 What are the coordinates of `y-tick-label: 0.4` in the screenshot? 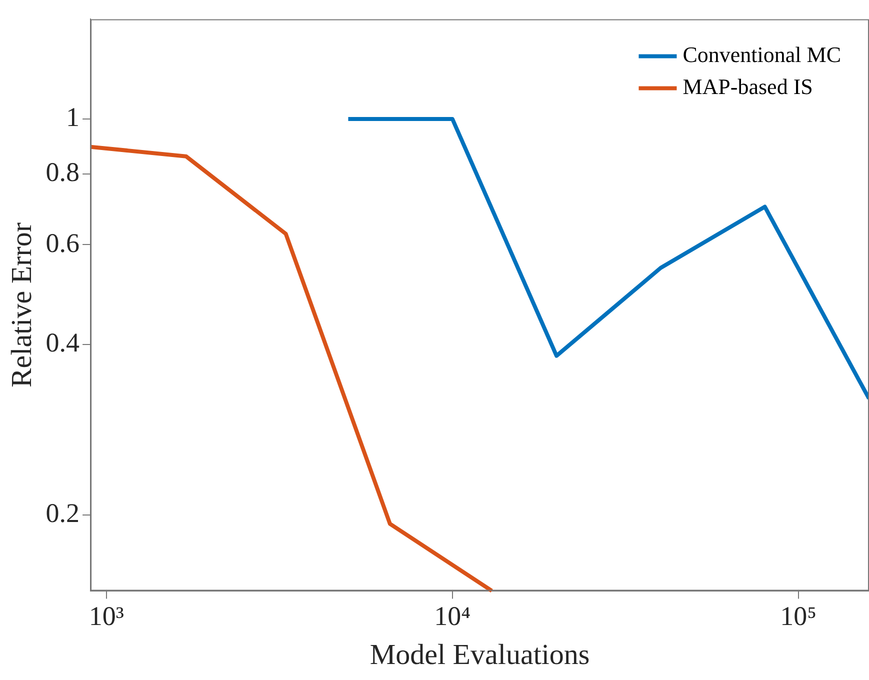 It's located at (63, 343).